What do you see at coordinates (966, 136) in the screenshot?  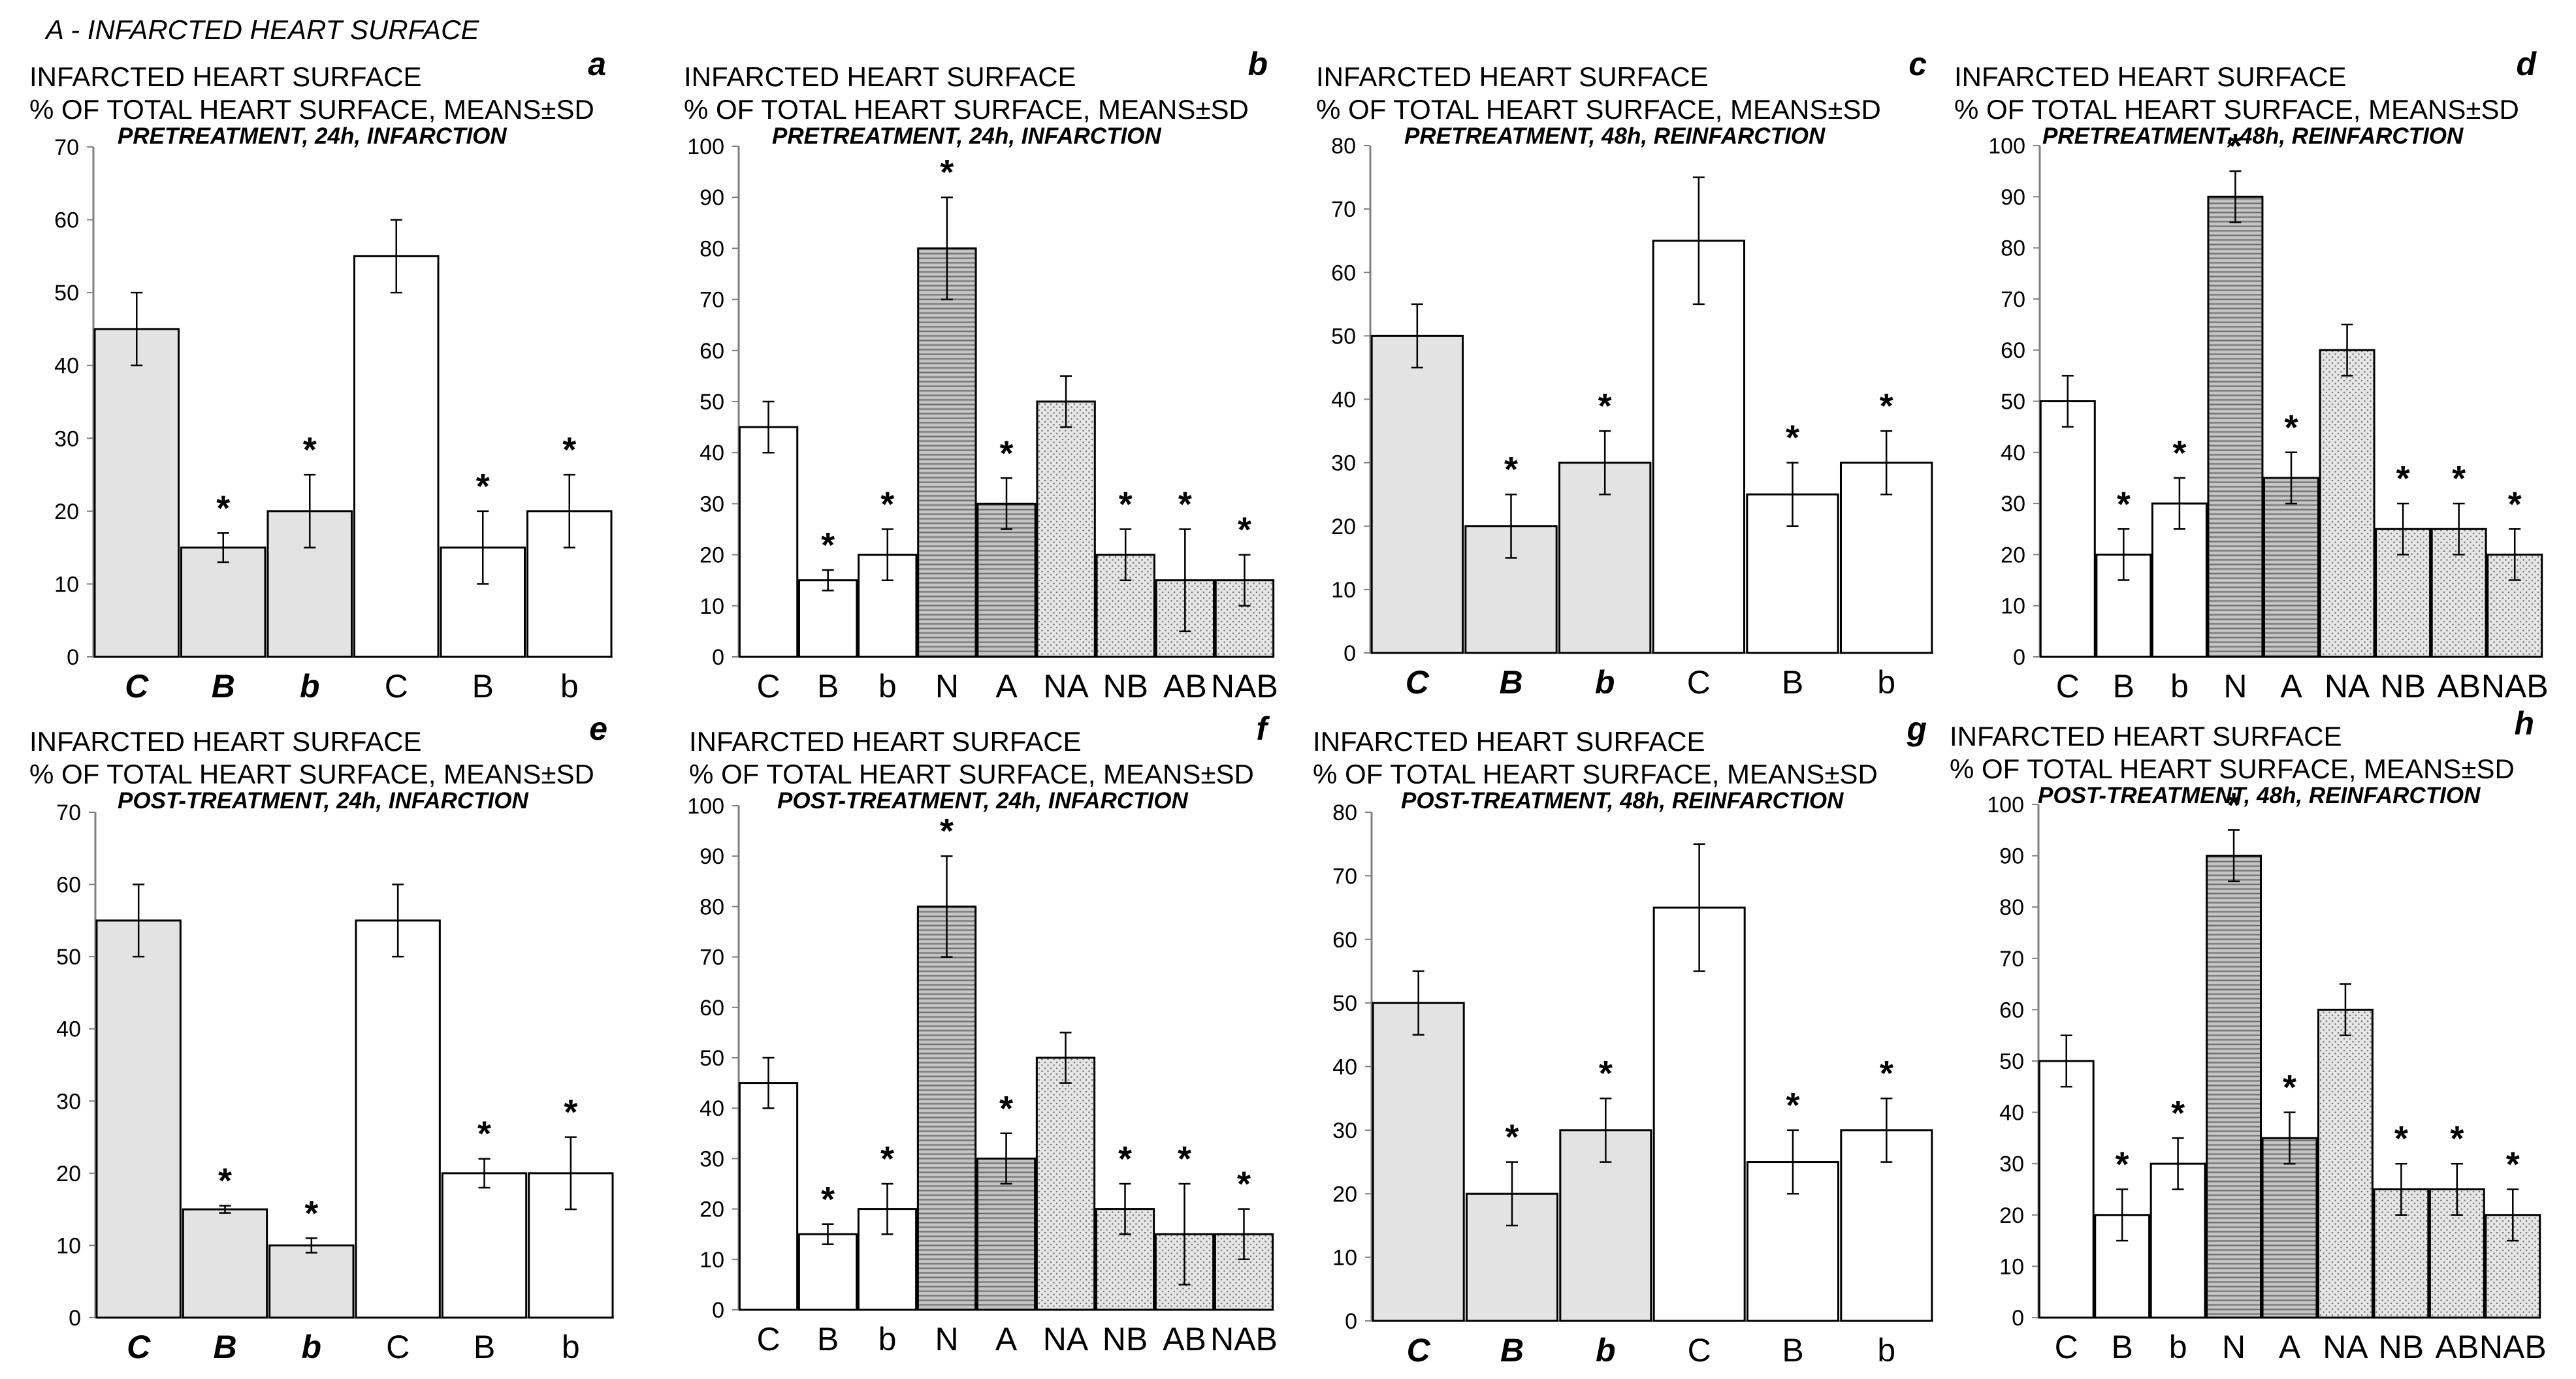 I see `chart-condition-note: PRETREATMENT, 24h, INFARCTION` at bounding box center [966, 136].